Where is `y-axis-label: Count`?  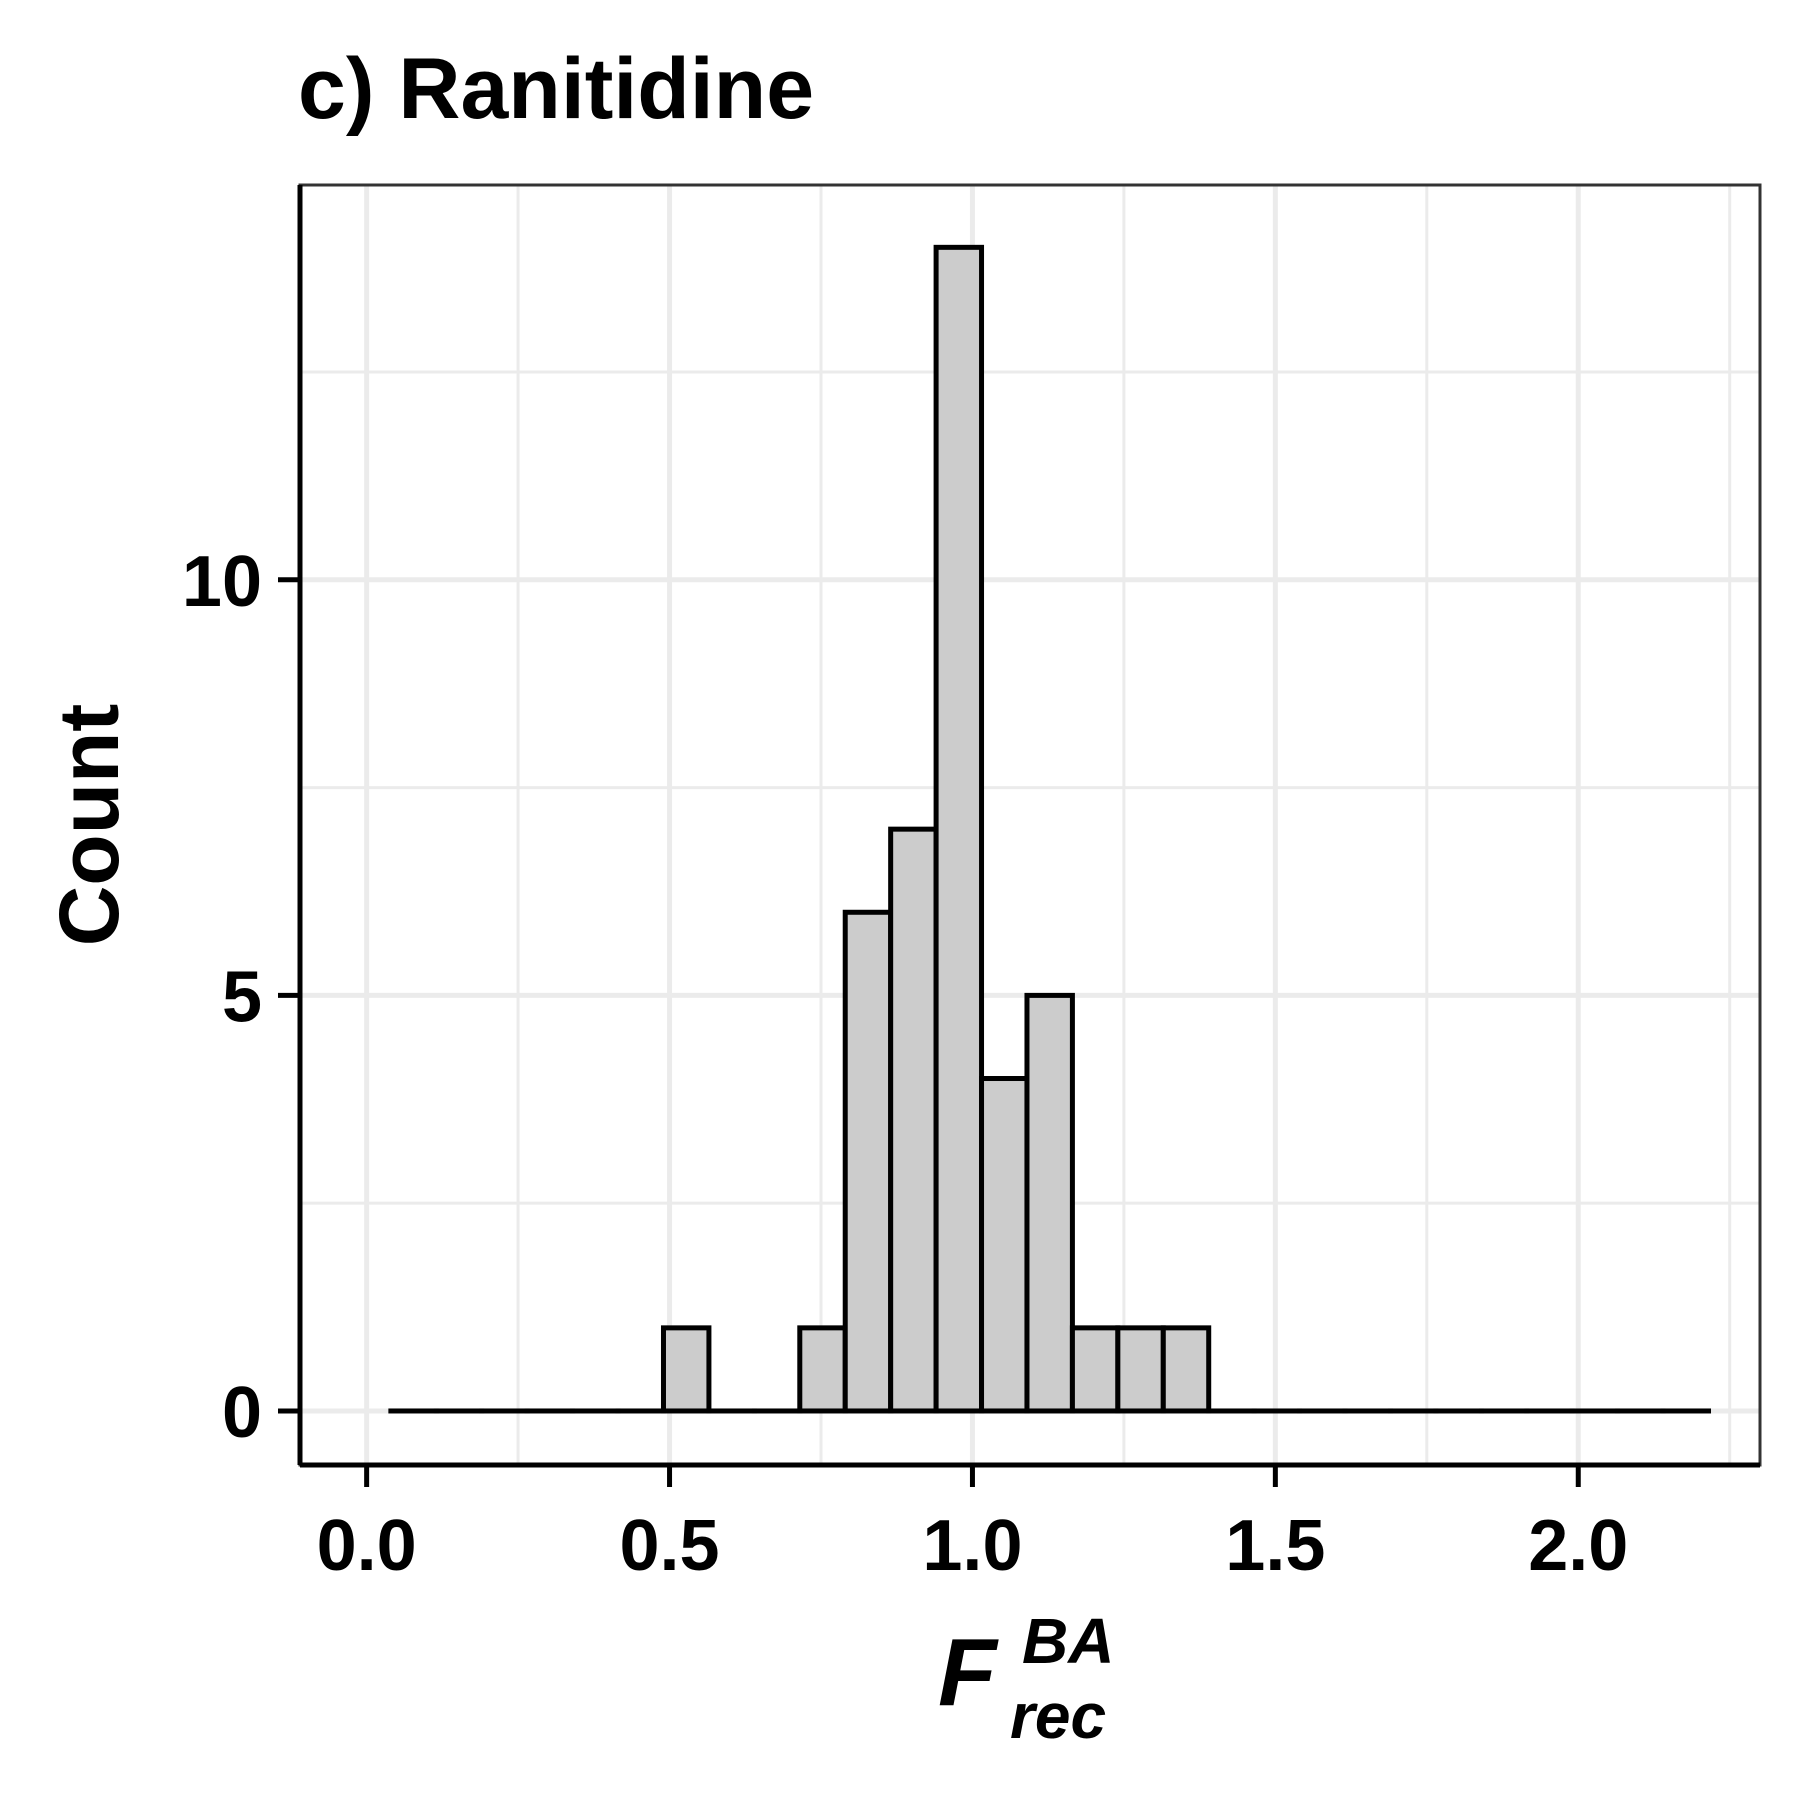
y-axis-label: Count is located at coordinates (89, 825).